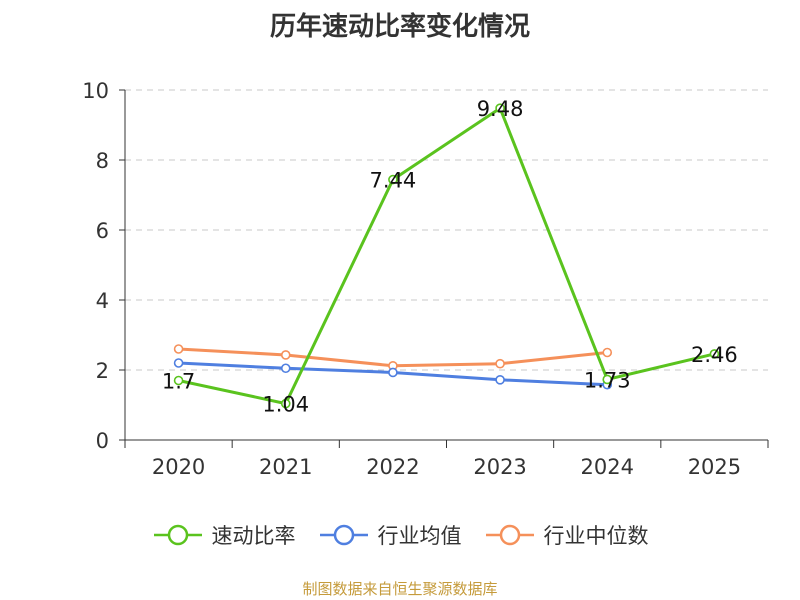  Describe the element at coordinates (102, 161) in the screenshot. I see `y-tick-label: 8` at that location.